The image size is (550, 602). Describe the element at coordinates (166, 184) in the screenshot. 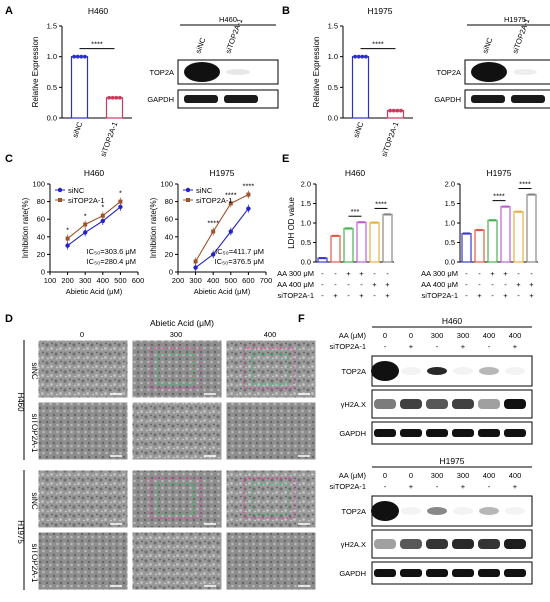

I see `y-tick-label: 100` at that location.